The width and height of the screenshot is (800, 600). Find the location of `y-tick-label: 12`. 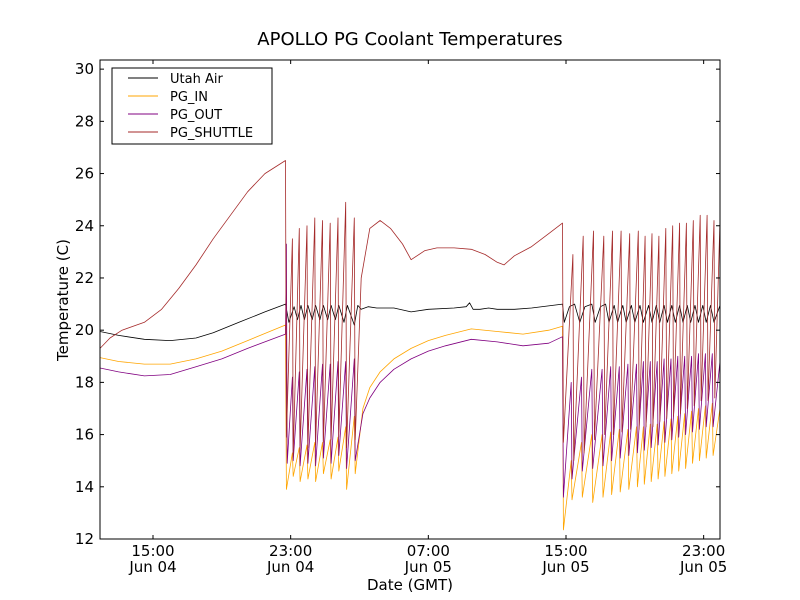

y-tick-label: 12 is located at coordinates (84, 539).